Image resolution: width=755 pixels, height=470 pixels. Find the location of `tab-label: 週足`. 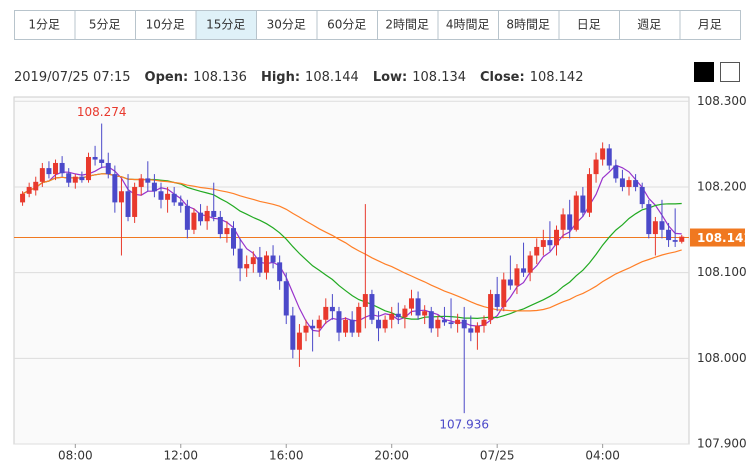

tab-label: 週足 is located at coordinates (649, 25).